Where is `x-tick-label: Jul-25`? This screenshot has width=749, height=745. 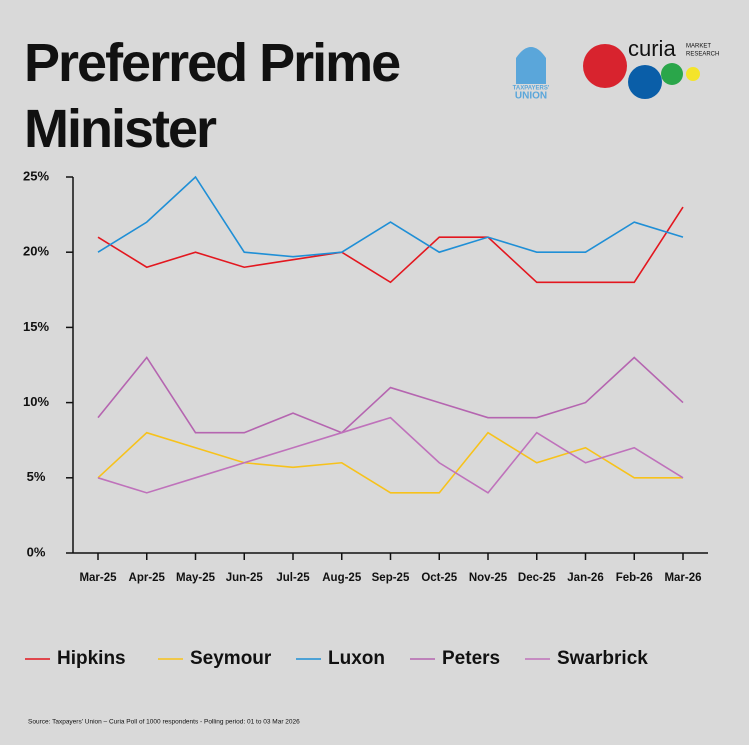 x-tick-label: Jul-25 is located at coordinates (293, 578).